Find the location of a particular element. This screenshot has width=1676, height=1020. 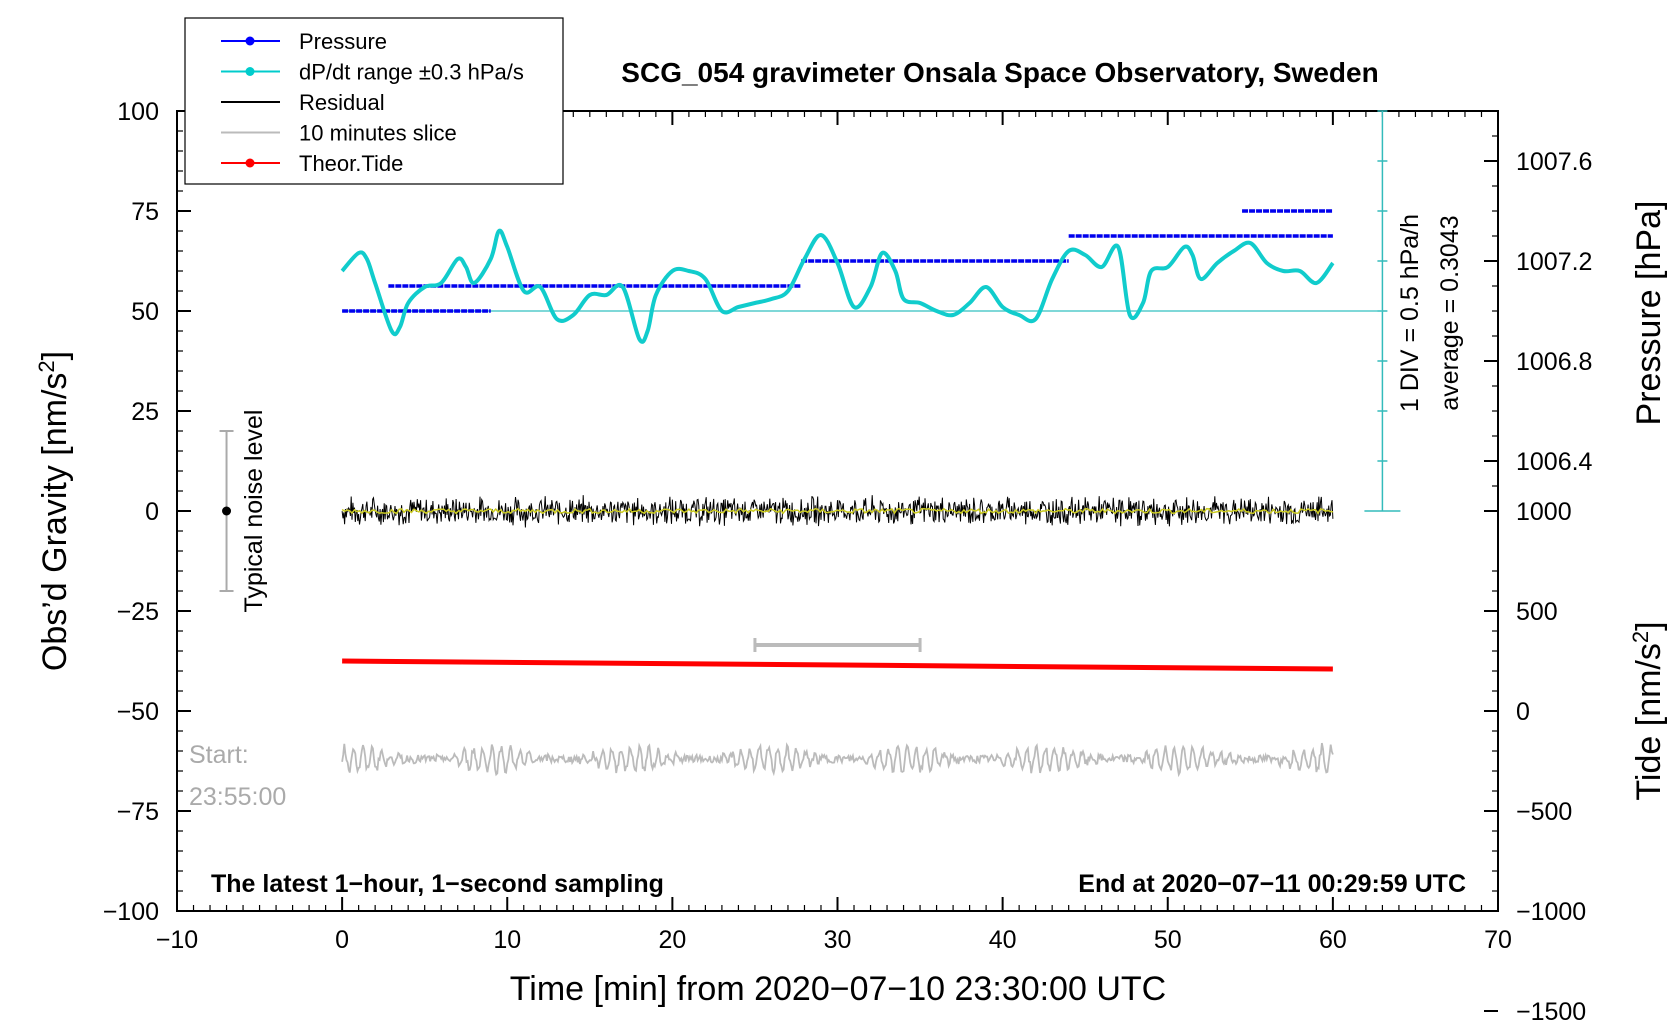

scale-average-text: average = 0.3043 is located at coordinates (1450, 312).